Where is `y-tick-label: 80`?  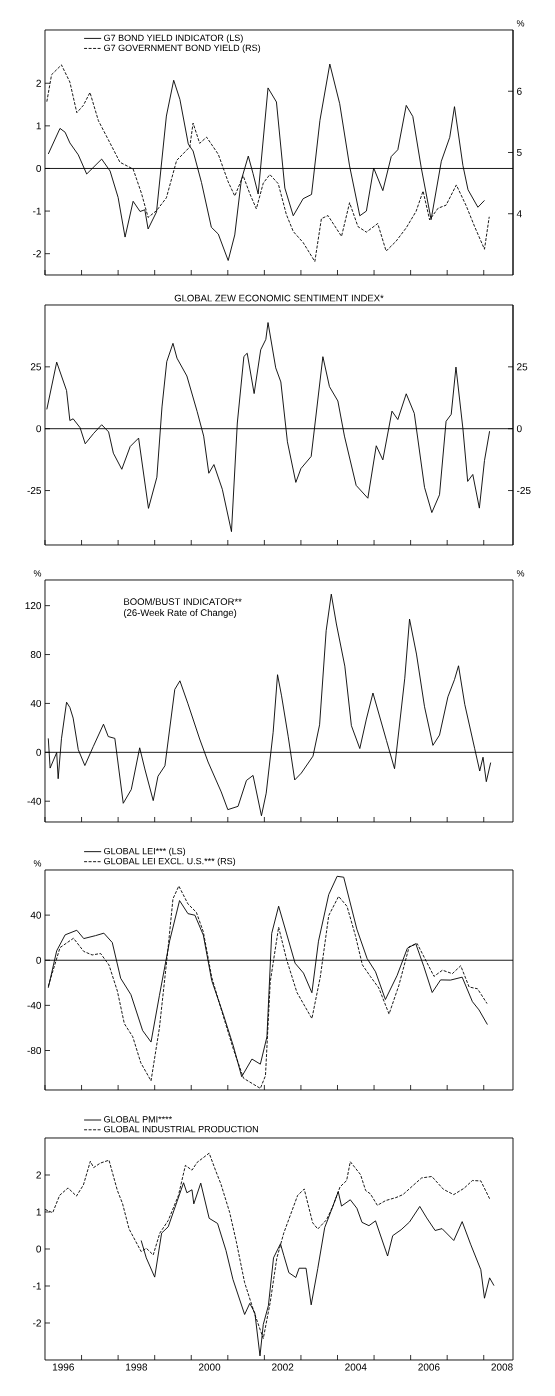
y-tick-label: 80 is located at coordinates (36, 655).